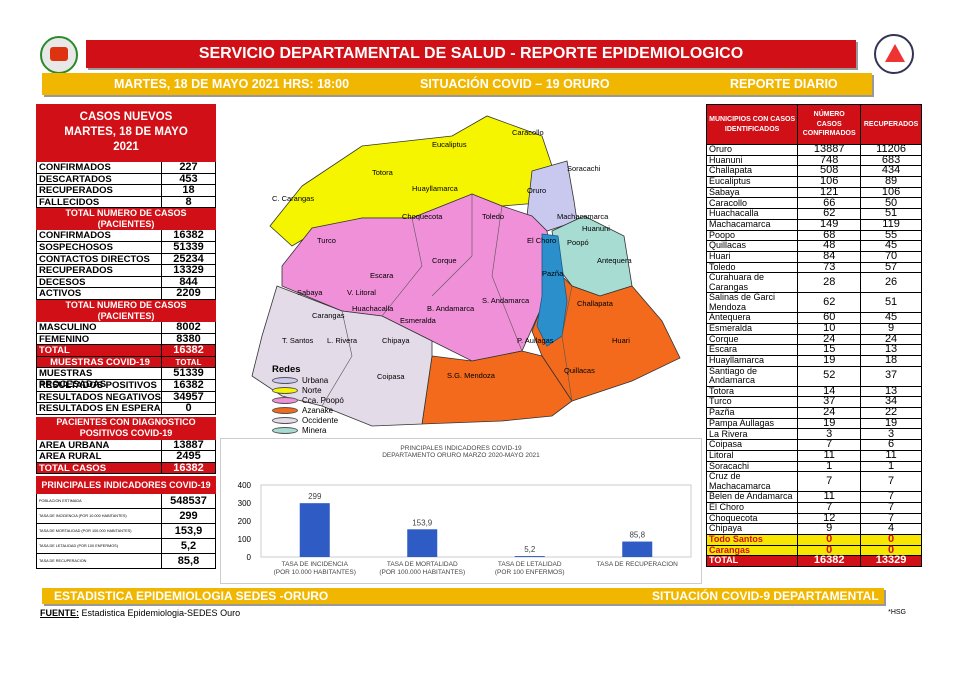 The image size is (960, 678). I want to click on footer-right: SITUACIÓN COVID-9 DEPARTAMENTAL, so click(765, 596).